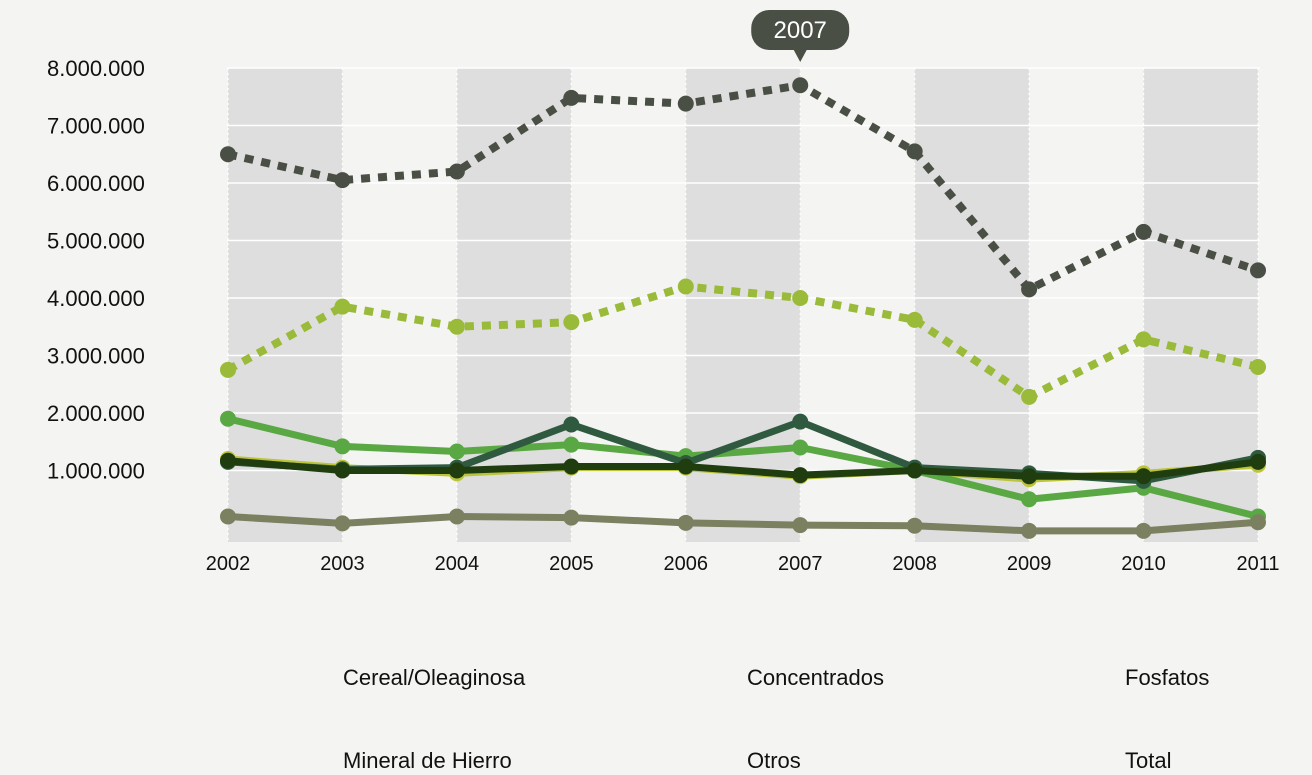  What do you see at coordinates (96, 126) in the screenshot?
I see `y-tick-label: 7.000.000` at bounding box center [96, 126].